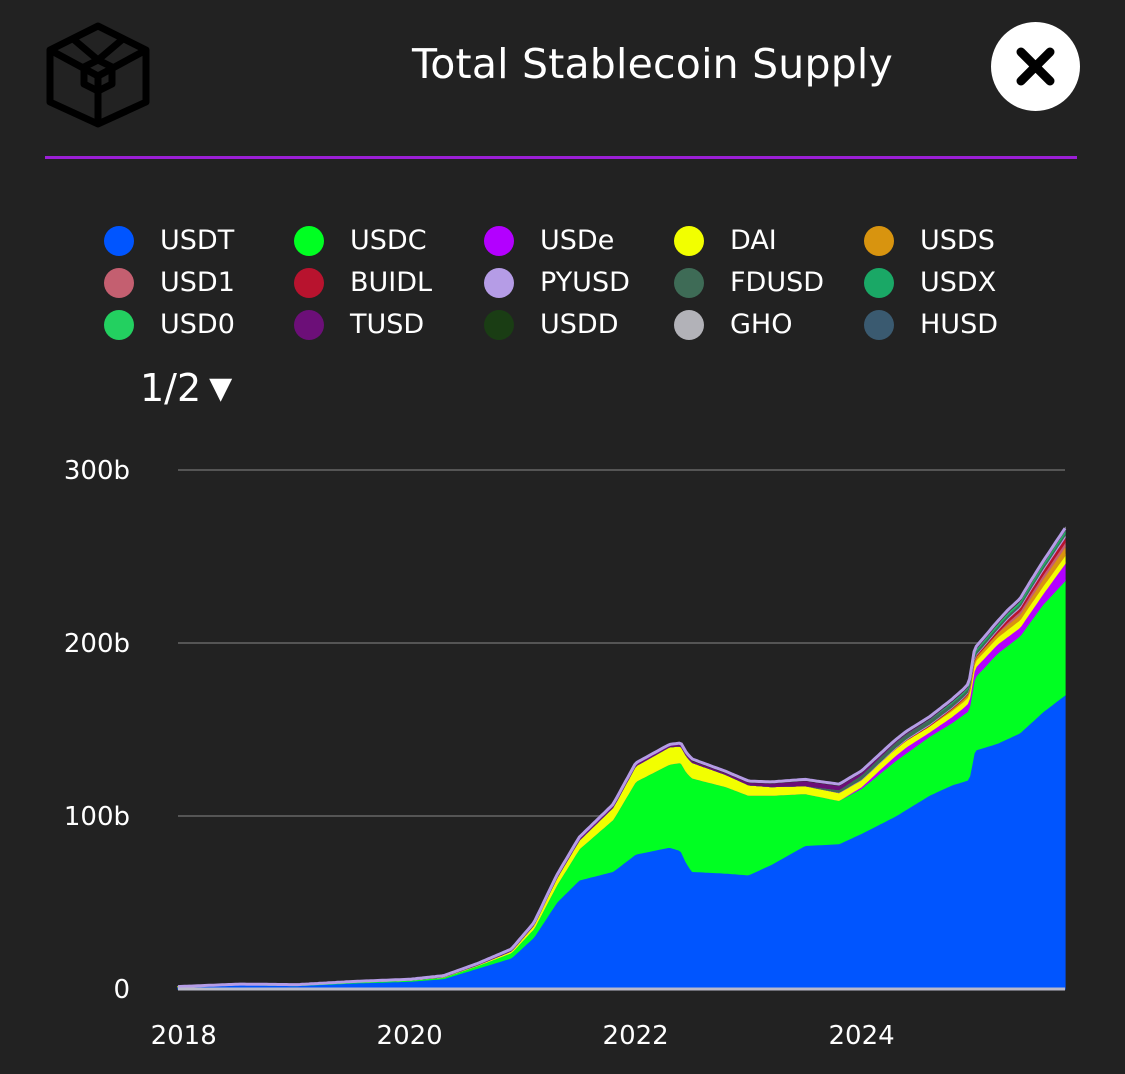  I want to click on x-tick-label: 2024, so click(862, 1036).